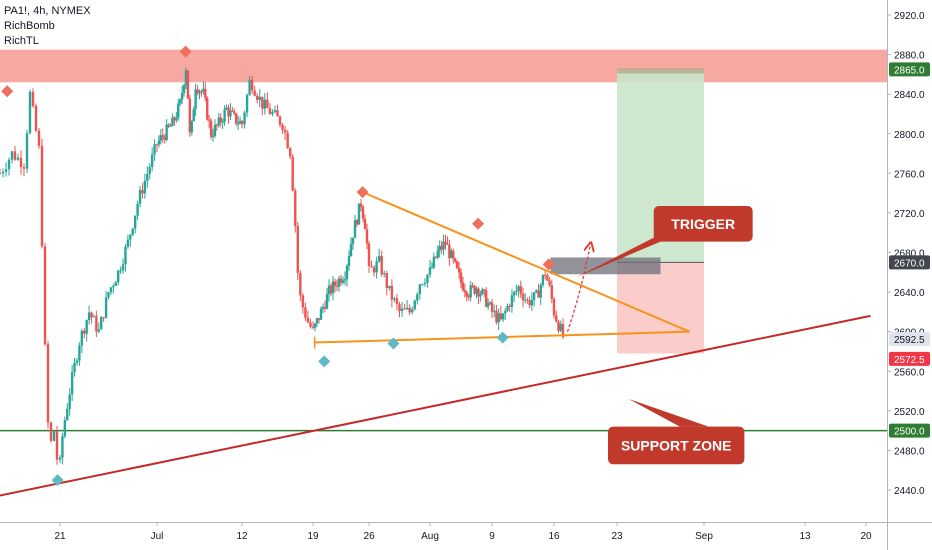  What do you see at coordinates (909, 69) in the screenshot?
I see `price-axis-label: 2865.0` at bounding box center [909, 69].